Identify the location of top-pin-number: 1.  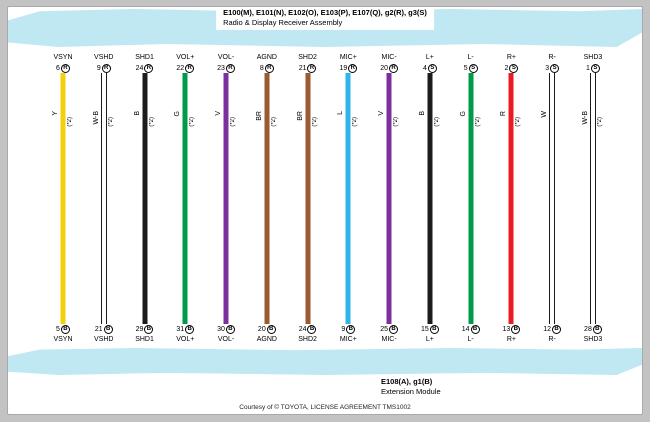
(588, 68).